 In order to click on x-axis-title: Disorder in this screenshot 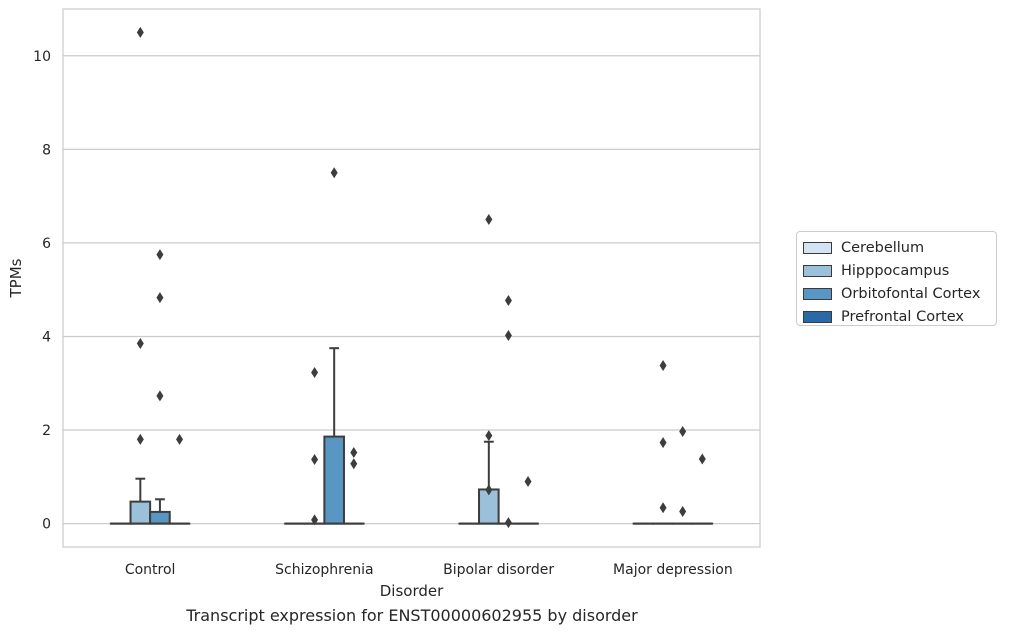, I will do `click(412, 591)`.